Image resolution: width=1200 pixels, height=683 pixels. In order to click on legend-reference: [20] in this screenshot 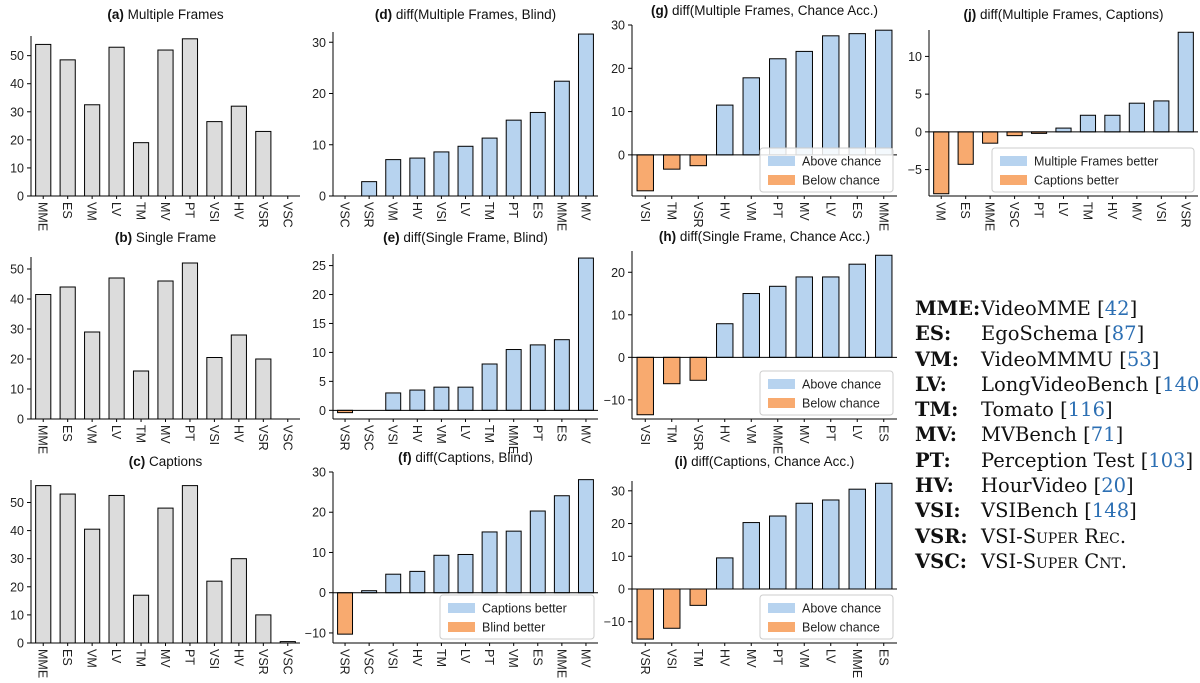, I will do `click(1110, 486)`.